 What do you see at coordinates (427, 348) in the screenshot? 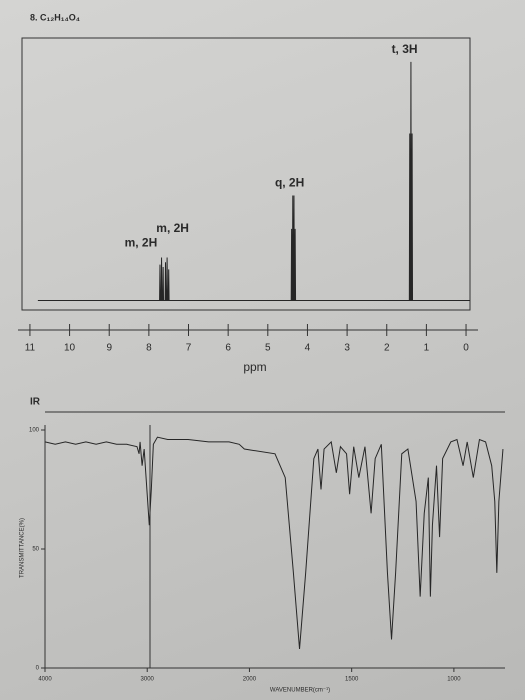
I see `x-tick-label: 1` at bounding box center [427, 348].